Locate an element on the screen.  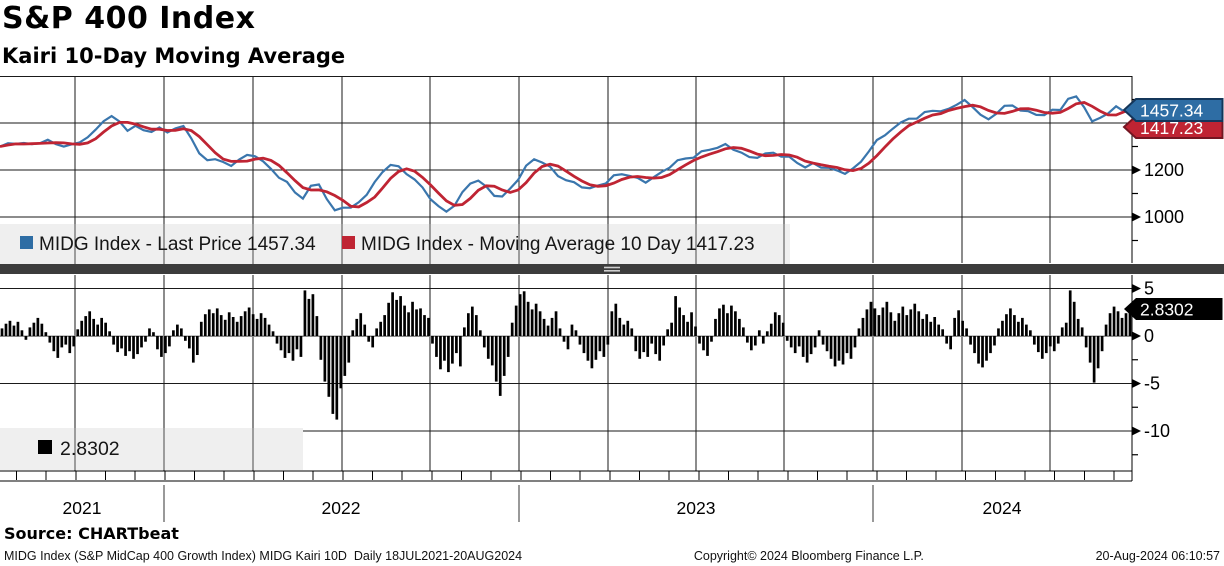
kairi-axis-label: -10 is located at coordinates (1157, 431).